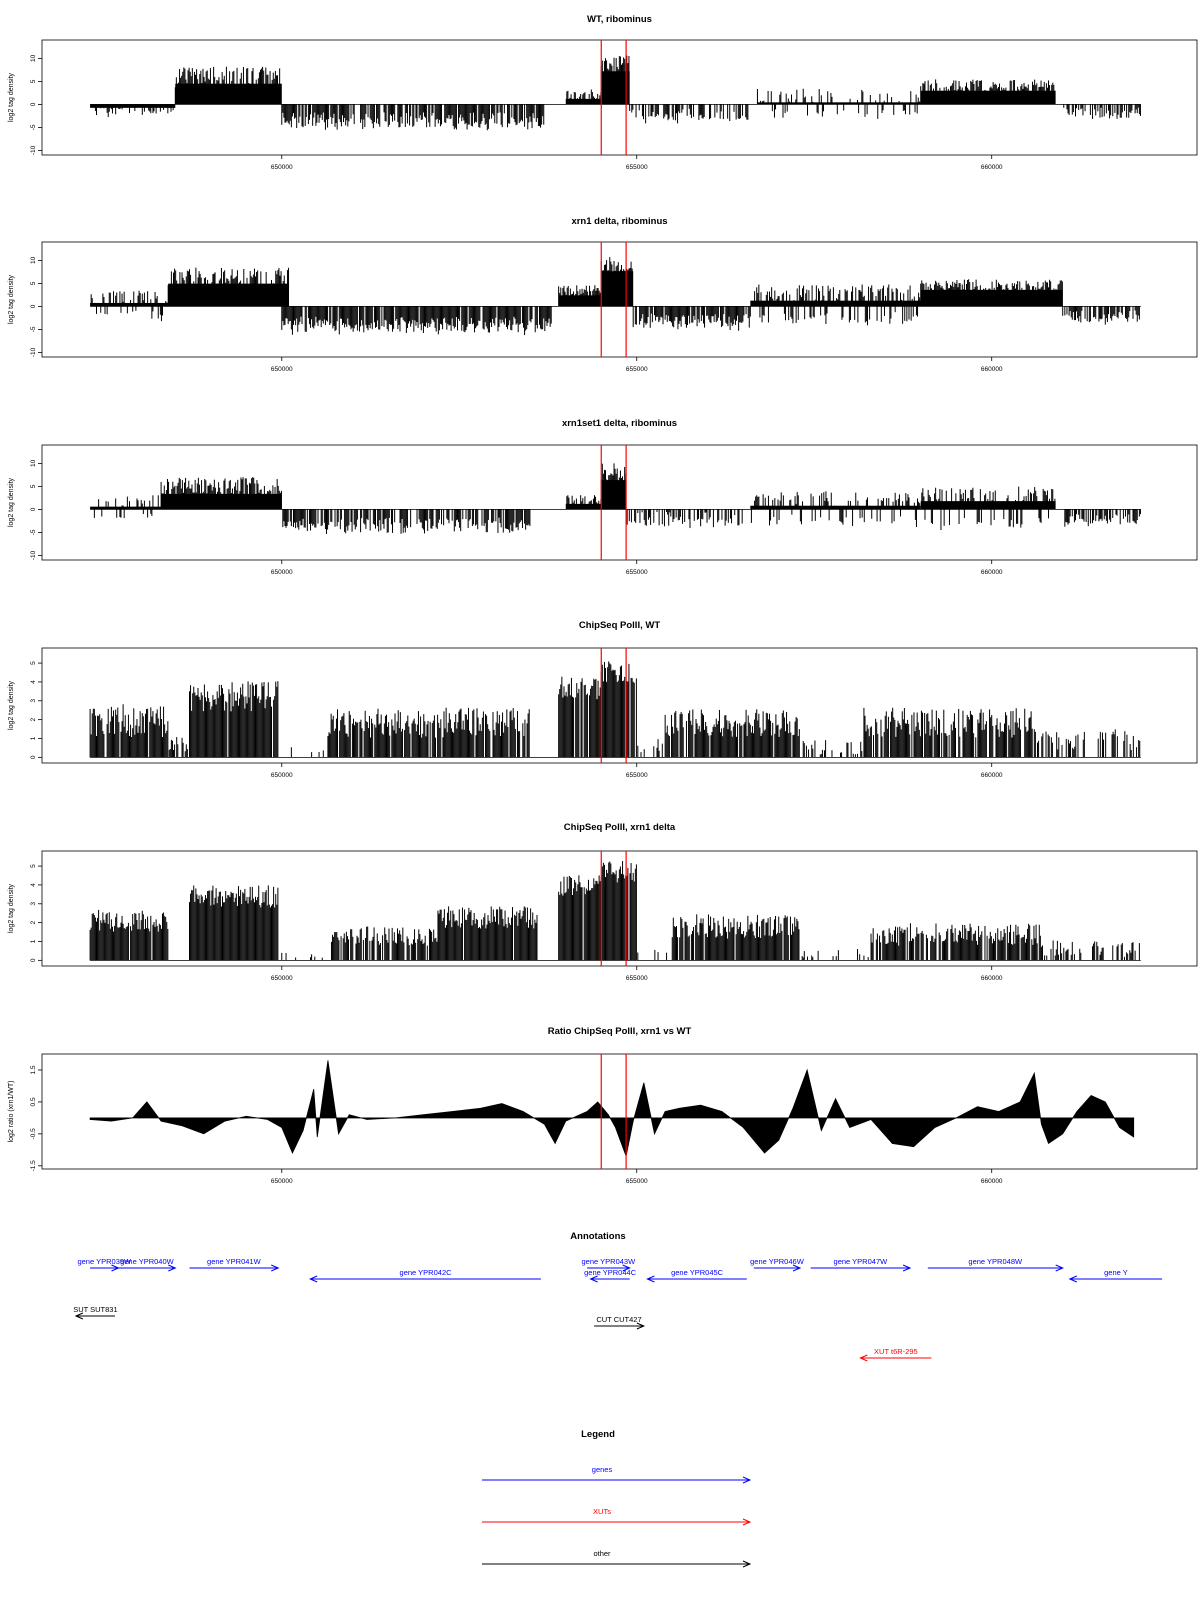 The height and width of the screenshot is (1600, 1200). What do you see at coordinates (147, 1261) in the screenshot?
I see `annotation-label: gene YPR040W` at bounding box center [147, 1261].